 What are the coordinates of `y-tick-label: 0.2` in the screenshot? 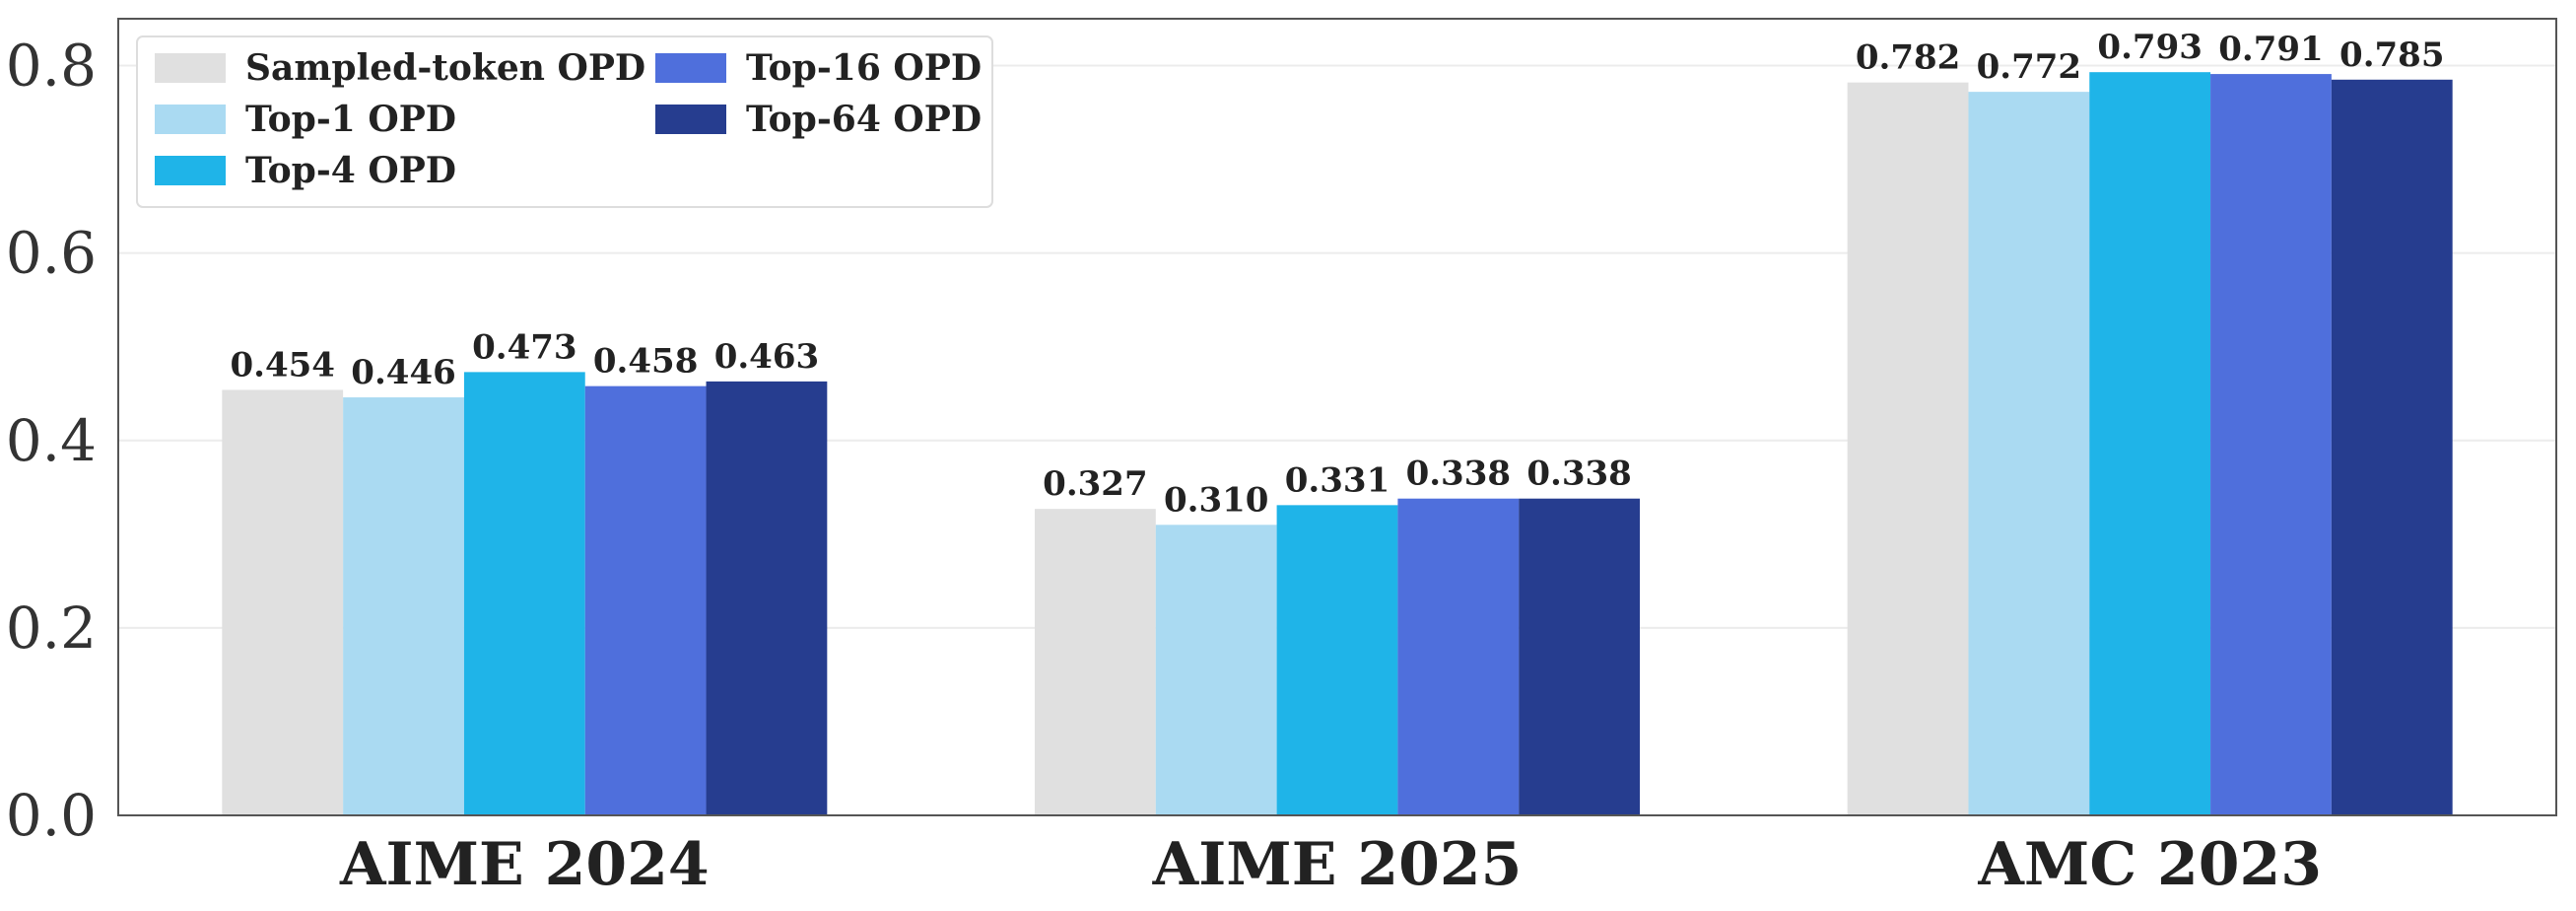 It's located at (51, 628).